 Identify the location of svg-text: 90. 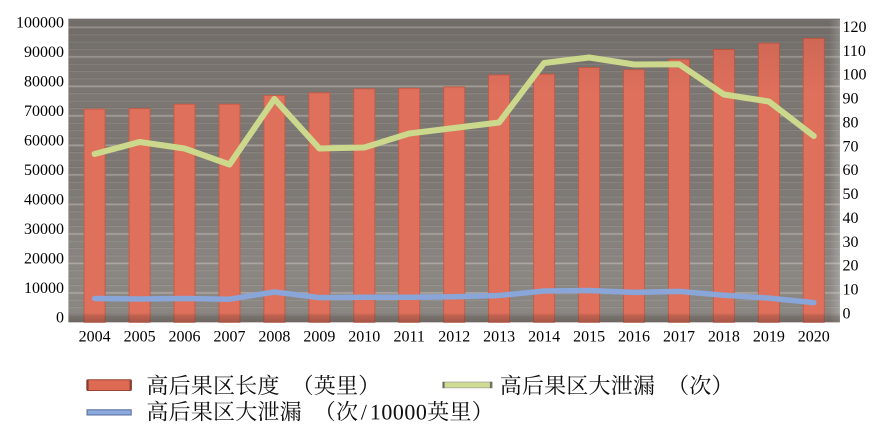
(851, 99).